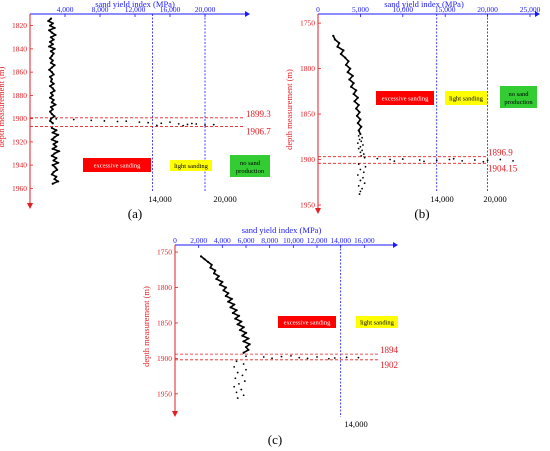 The height and width of the screenshot is (451, 550). Describe the element at coordinates (19, 118) in the screenshot. I see `y-tick-label: 1900` at that location.